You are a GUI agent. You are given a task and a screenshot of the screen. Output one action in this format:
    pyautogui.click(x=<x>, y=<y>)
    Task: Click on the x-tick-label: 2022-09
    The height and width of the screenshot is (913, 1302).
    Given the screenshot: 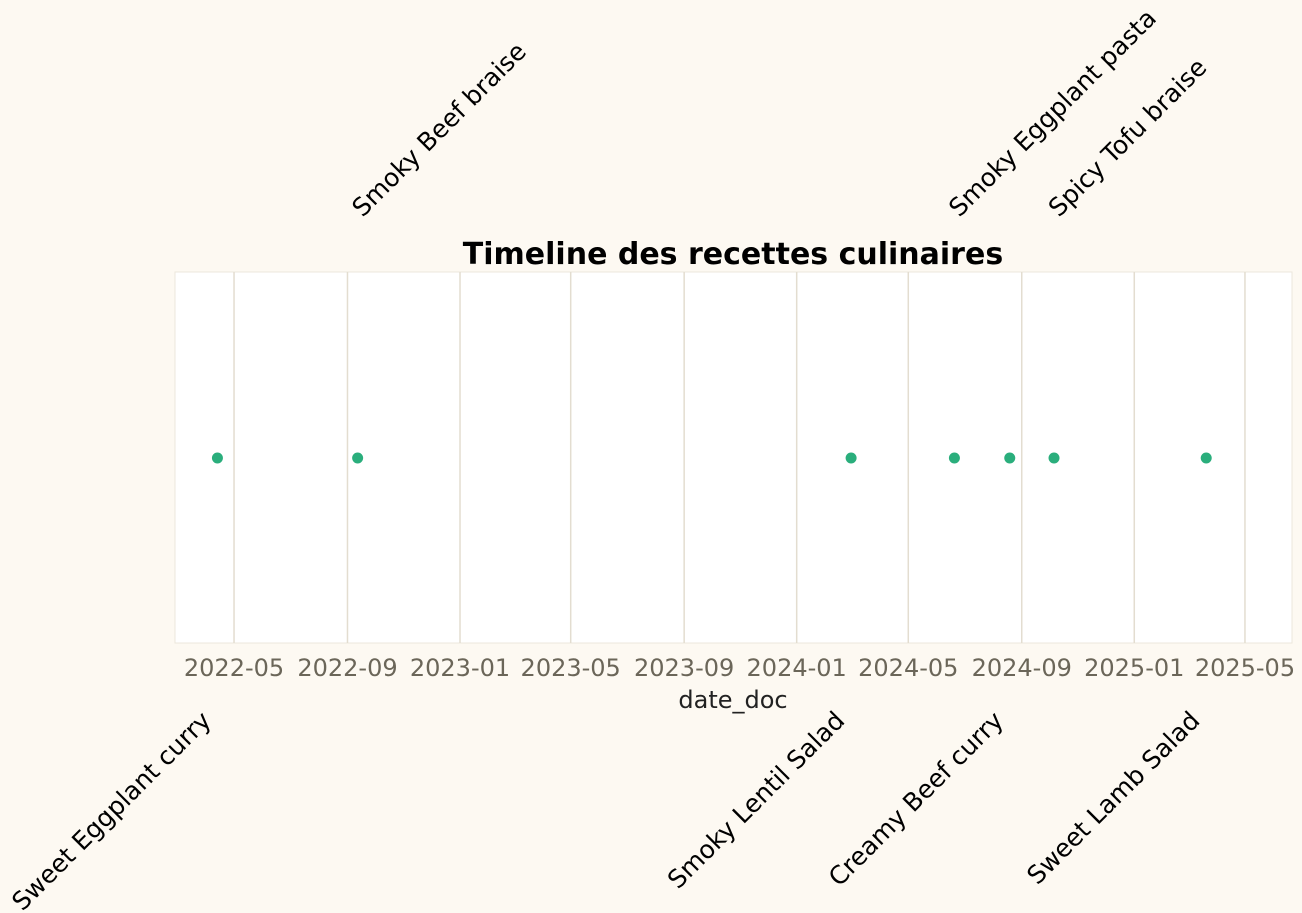 What is the action you would take?
    pyautogui.click(x=347, y=668)
    